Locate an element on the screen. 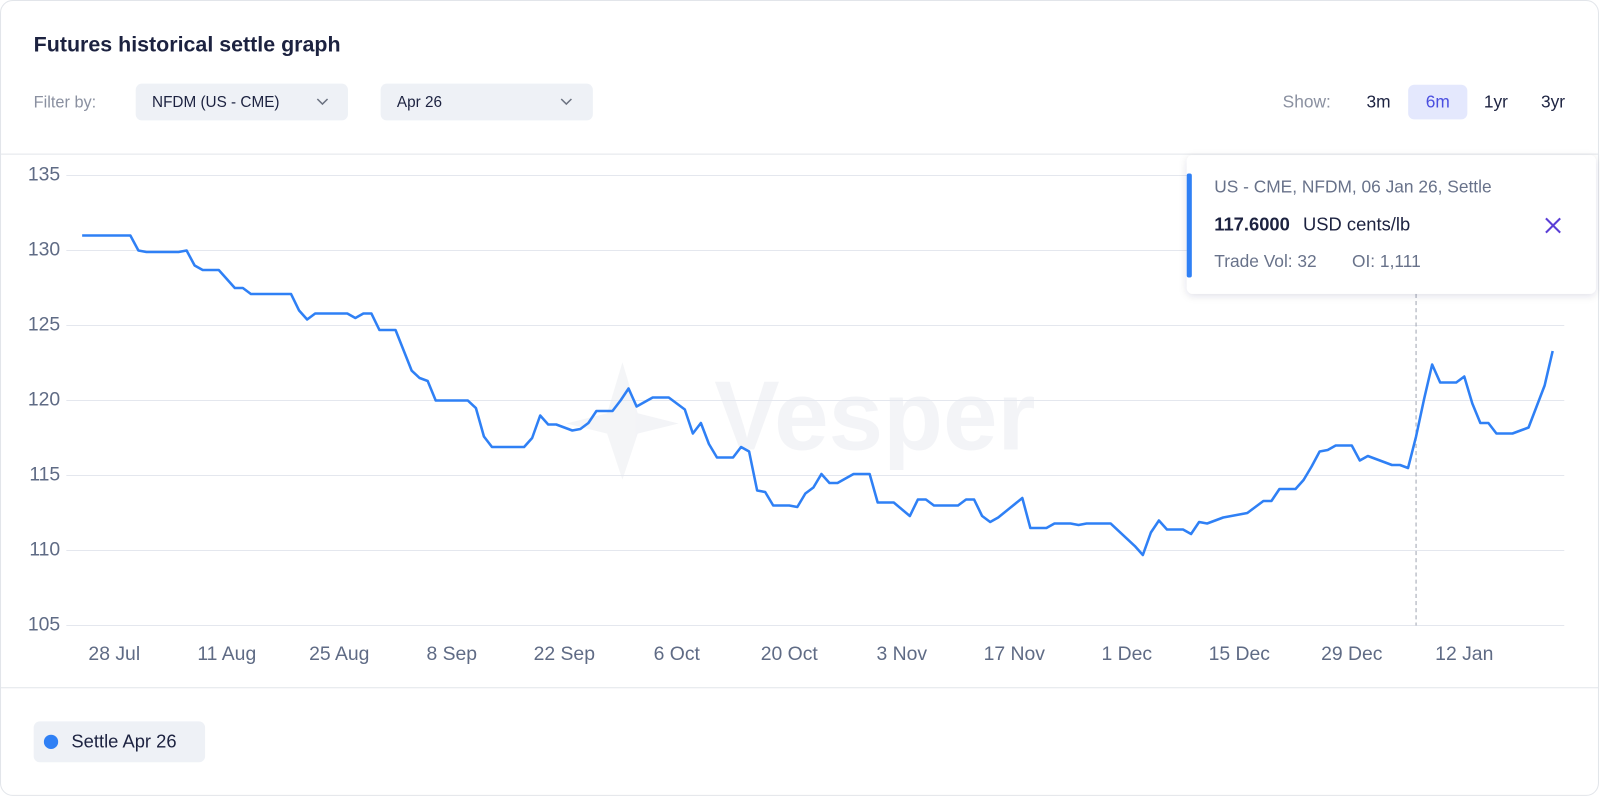 The image size is (1600, 797). range-option: 3yr is located at coordinates (1553, 102).